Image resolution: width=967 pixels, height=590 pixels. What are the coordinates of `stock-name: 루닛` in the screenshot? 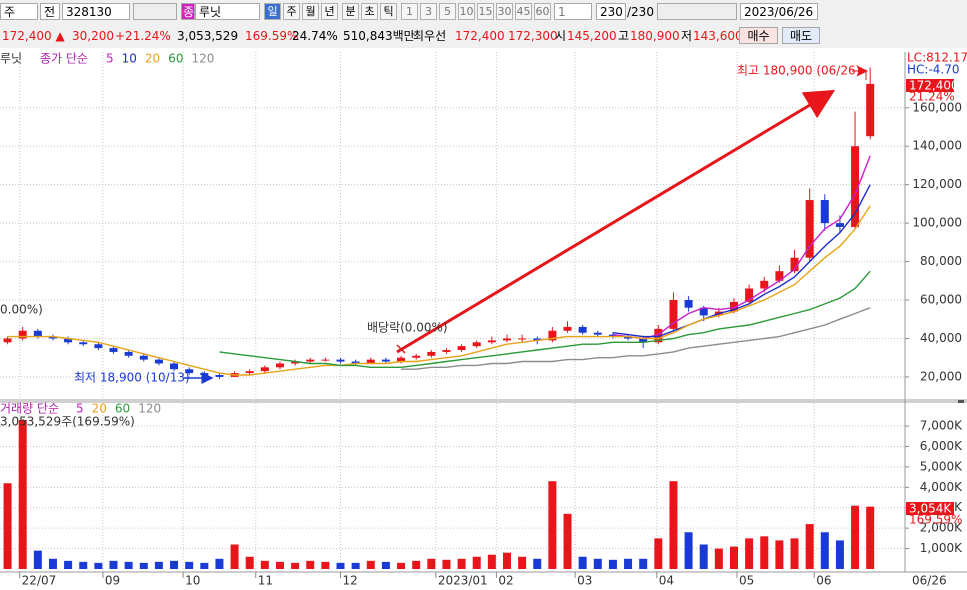 It's located at (227, 11).